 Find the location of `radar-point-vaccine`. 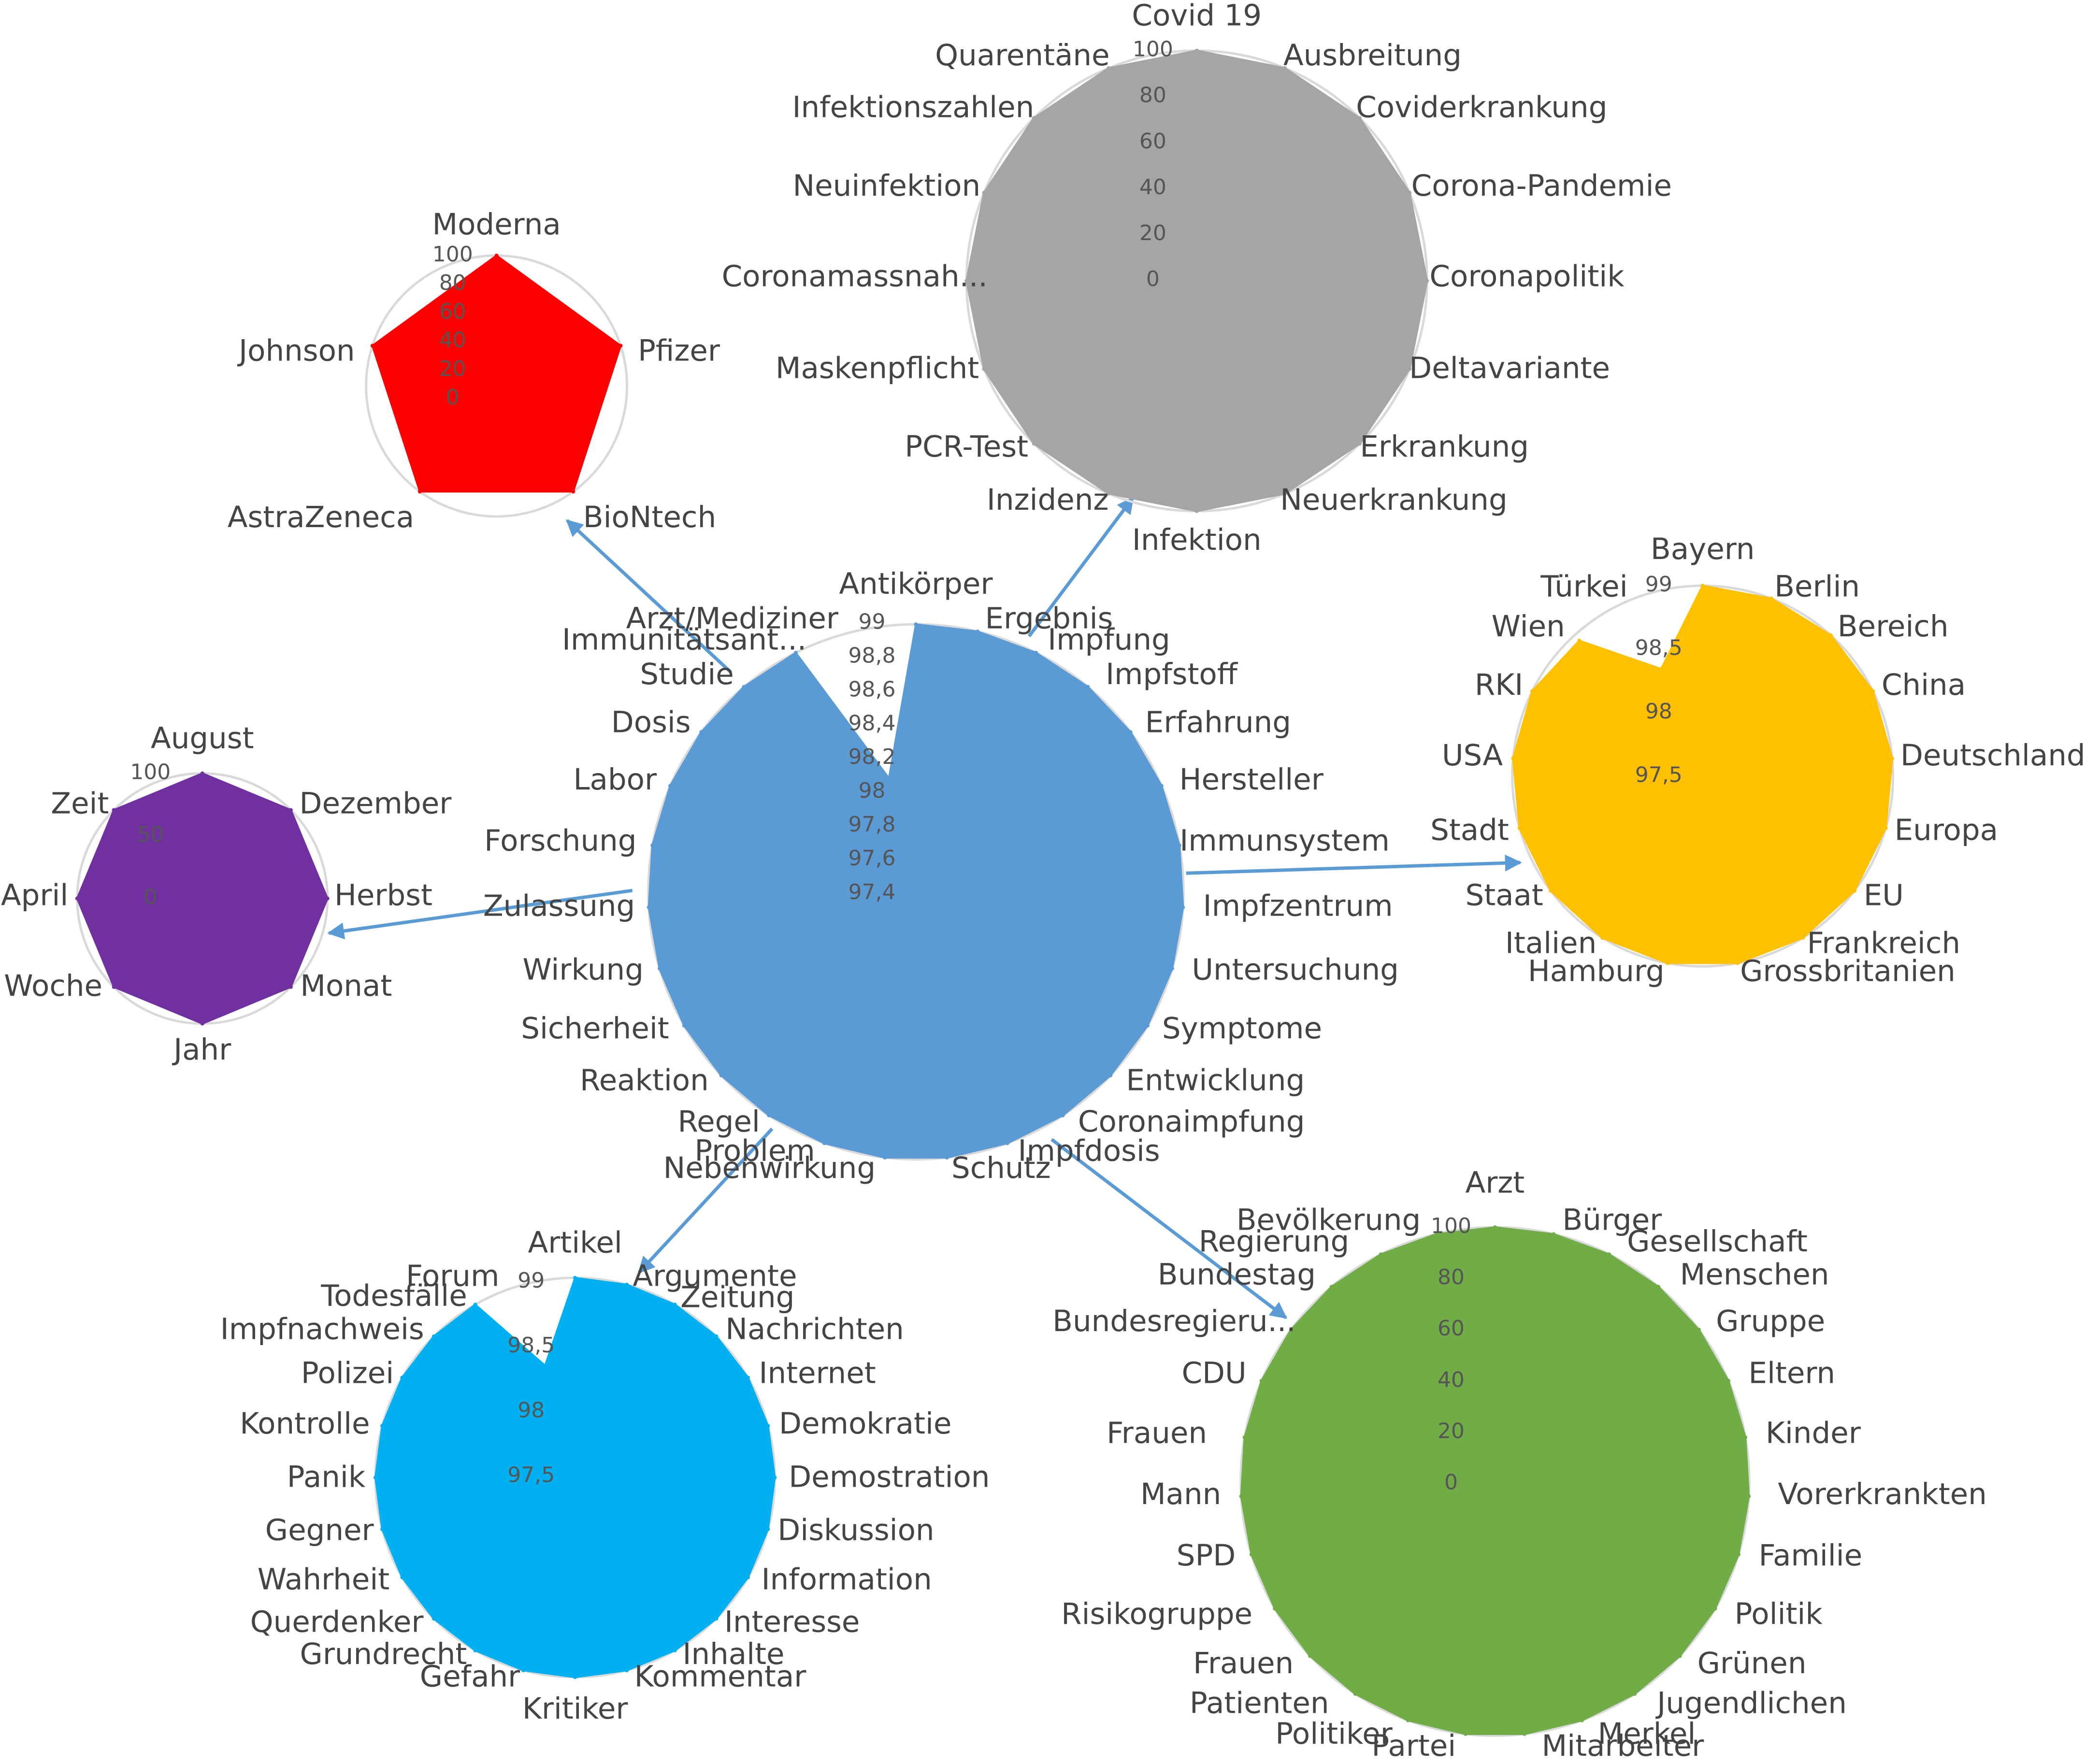

radar-point-vaccine is located at coordinates (497, 256).